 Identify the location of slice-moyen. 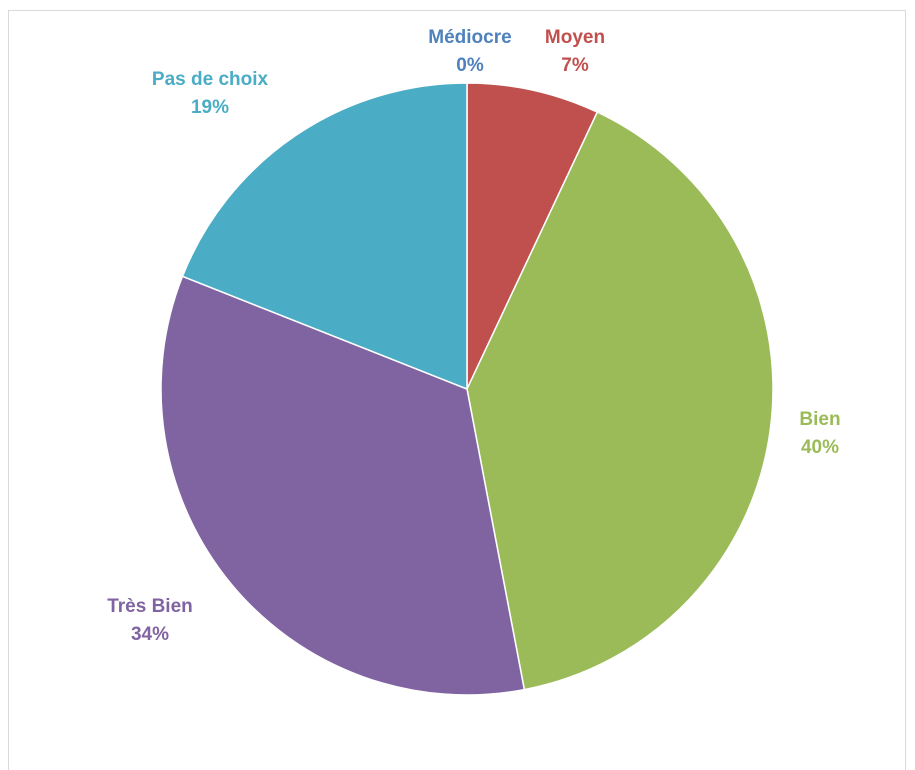
(532, 236).